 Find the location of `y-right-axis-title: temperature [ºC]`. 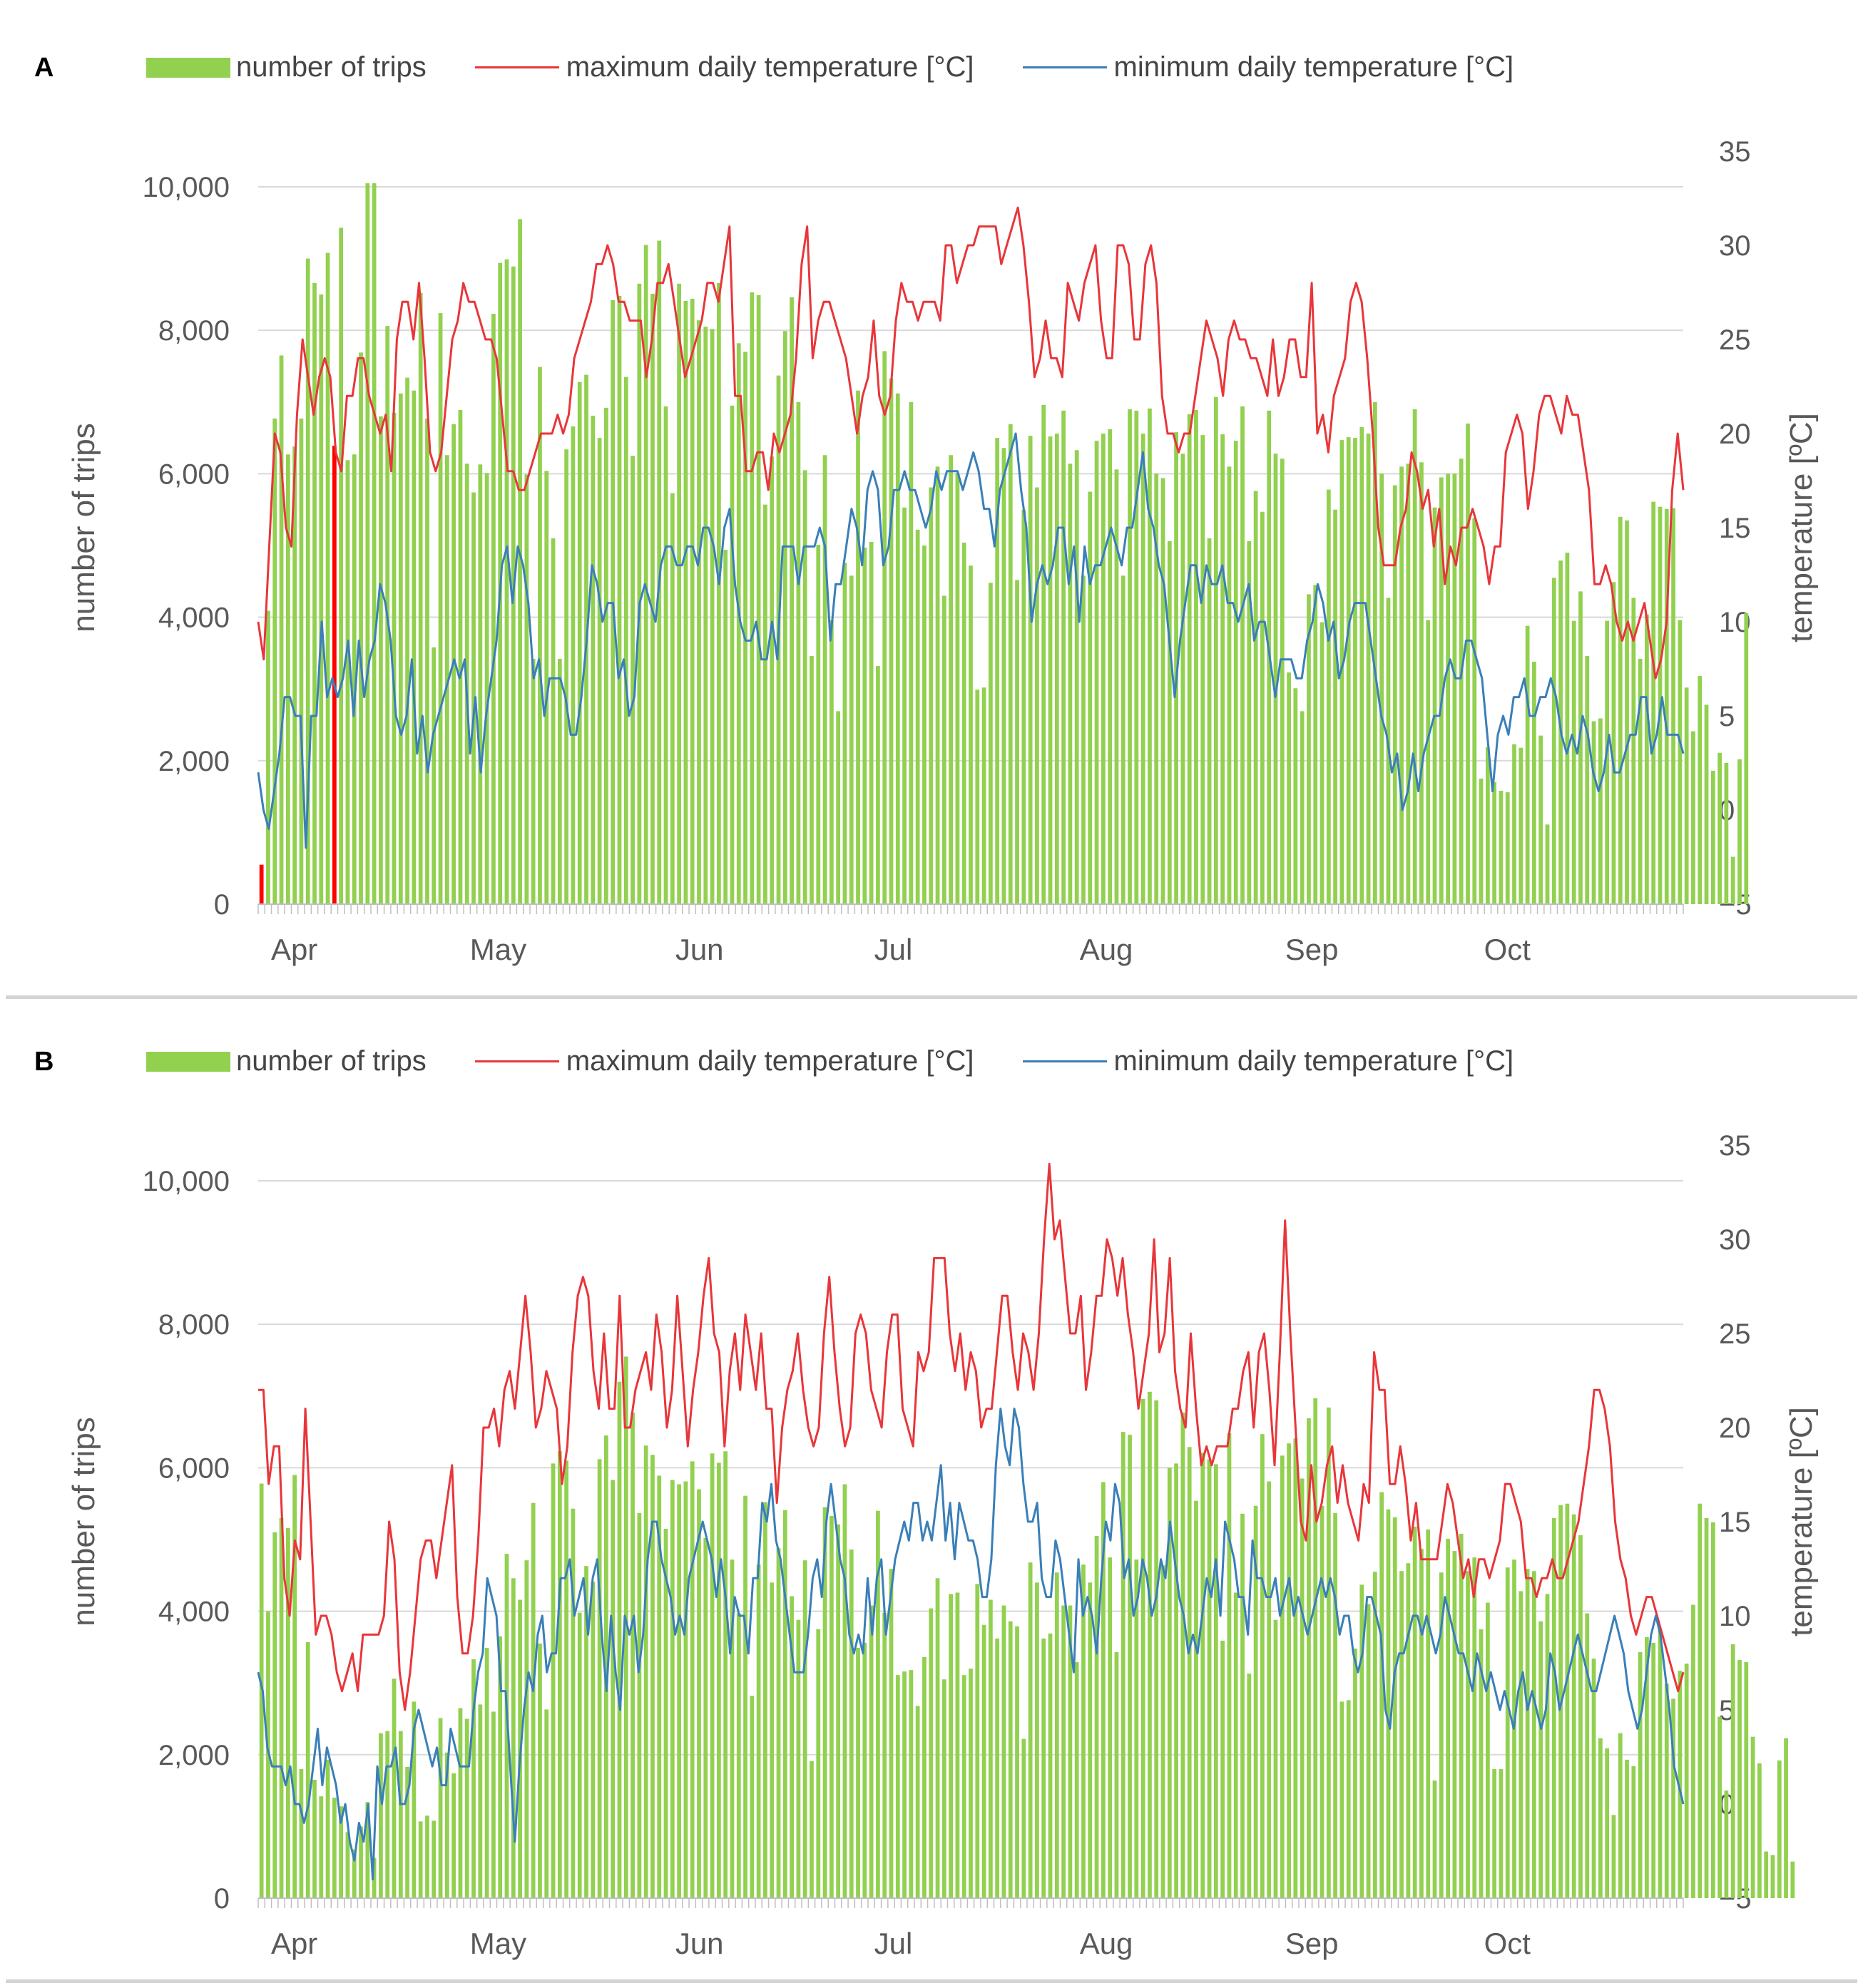

y-right-axis-title: temperature [ºC] is located at coordinates (1802, 527).